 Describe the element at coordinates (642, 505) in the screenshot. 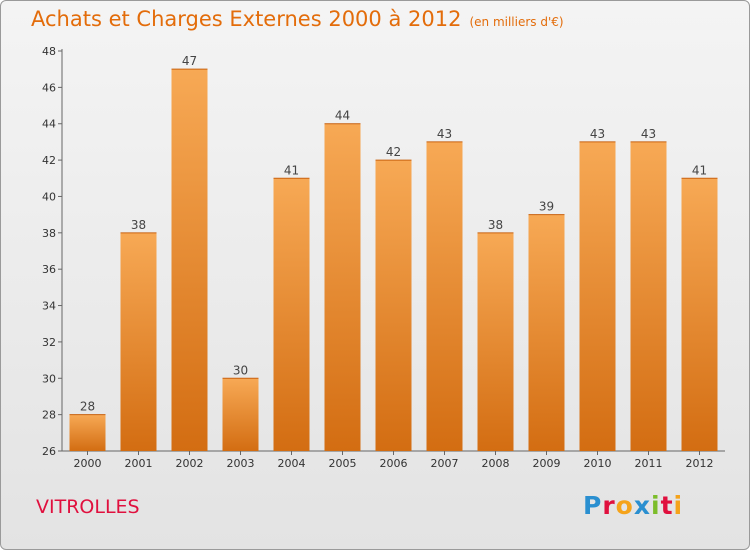

I see `logo-letter: x` at that location.